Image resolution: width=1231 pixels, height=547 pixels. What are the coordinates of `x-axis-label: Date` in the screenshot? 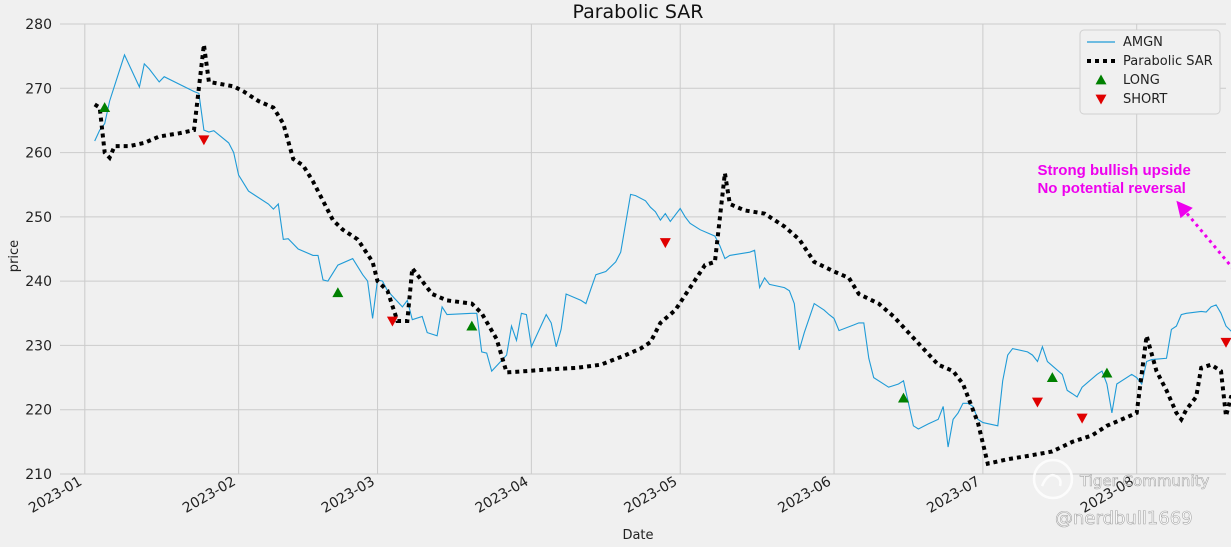 It's located at (637, 535).